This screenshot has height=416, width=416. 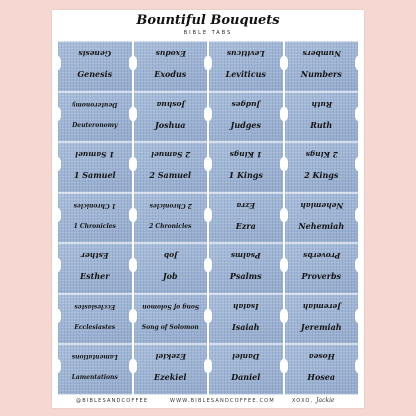 I want to click on tab-2-kings: 2 Kings 2 Kings, so click(x=321, y=167).